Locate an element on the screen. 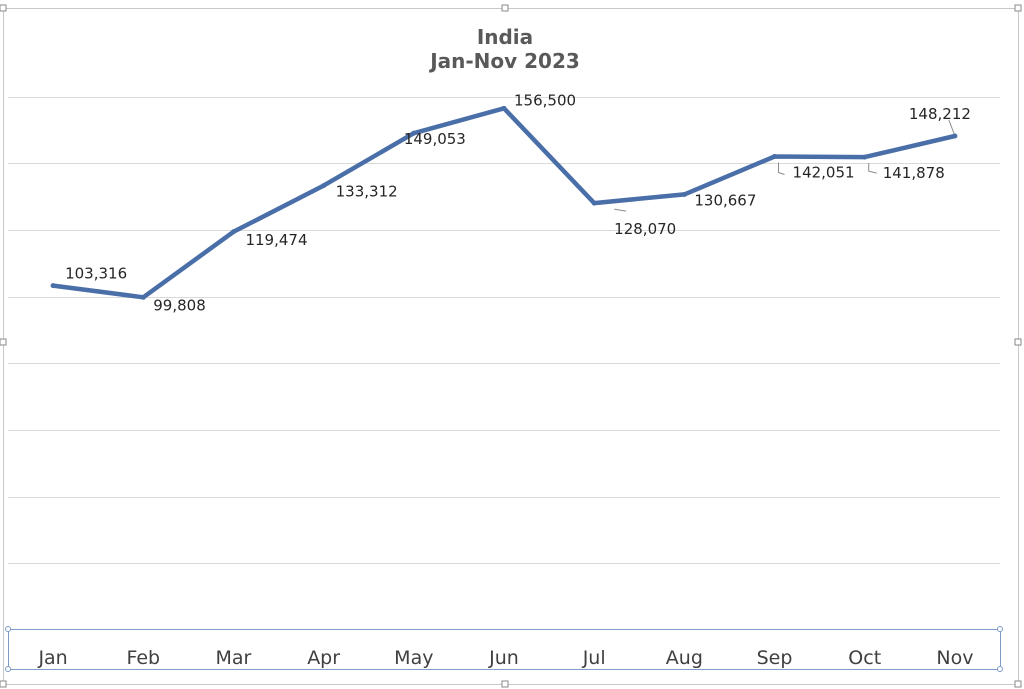 This screenshot has height=689, width=1024. x-tick-label: Sep is located at coordinates (775, 658).